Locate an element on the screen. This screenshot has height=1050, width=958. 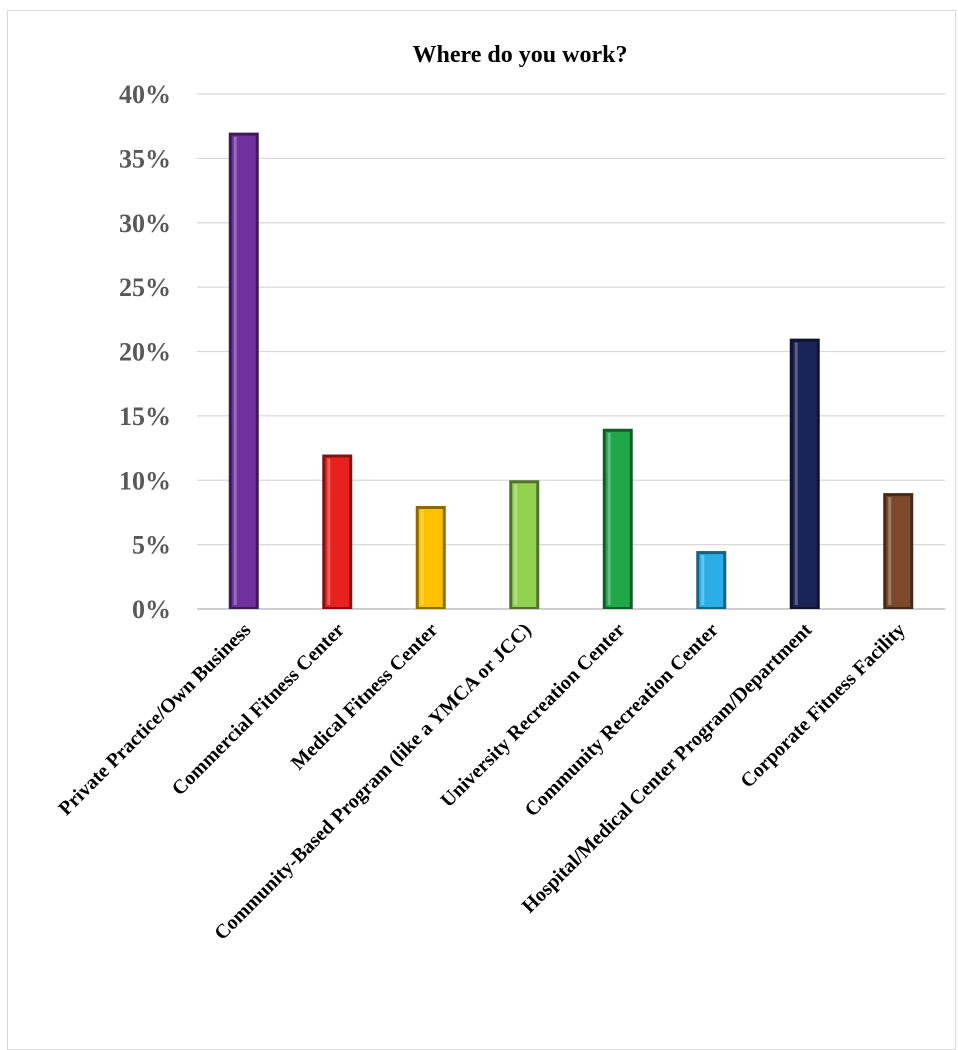
y-axis-ticks: 0% 5% 10% 15% 20% 25% 30% 35% 40% is located at coordinates (145, 352).